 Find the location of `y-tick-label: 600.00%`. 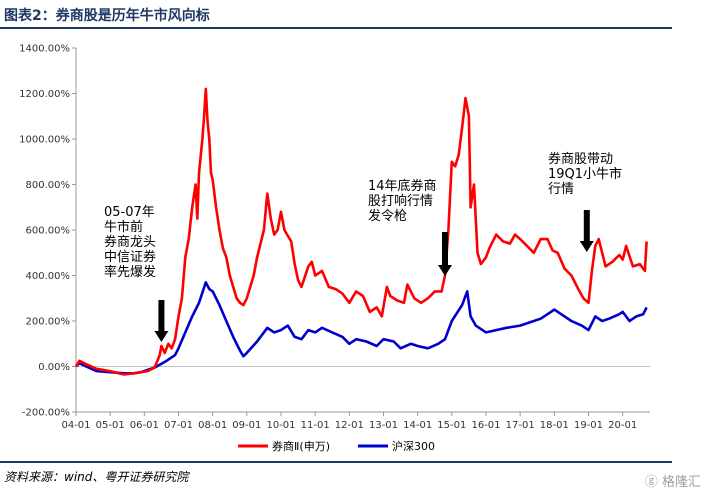

y-tick-label: 600.00% is located at coordinates (48, 231).